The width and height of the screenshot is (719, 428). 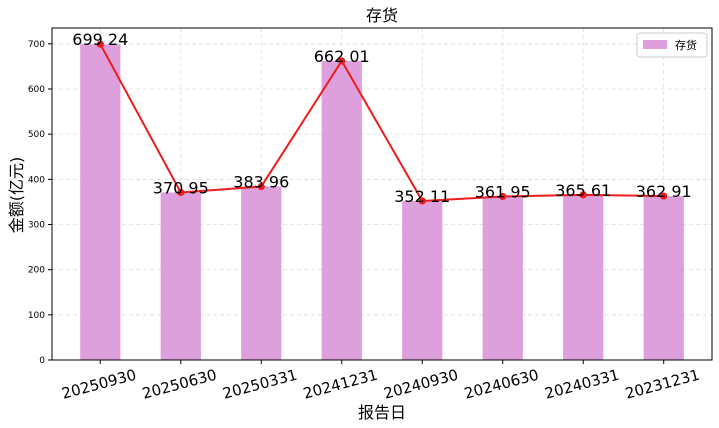 What do you see at coordinates (36, 135) in the screenshot?
I see `y-tick-label: 500` at bounding box center [36, 135].